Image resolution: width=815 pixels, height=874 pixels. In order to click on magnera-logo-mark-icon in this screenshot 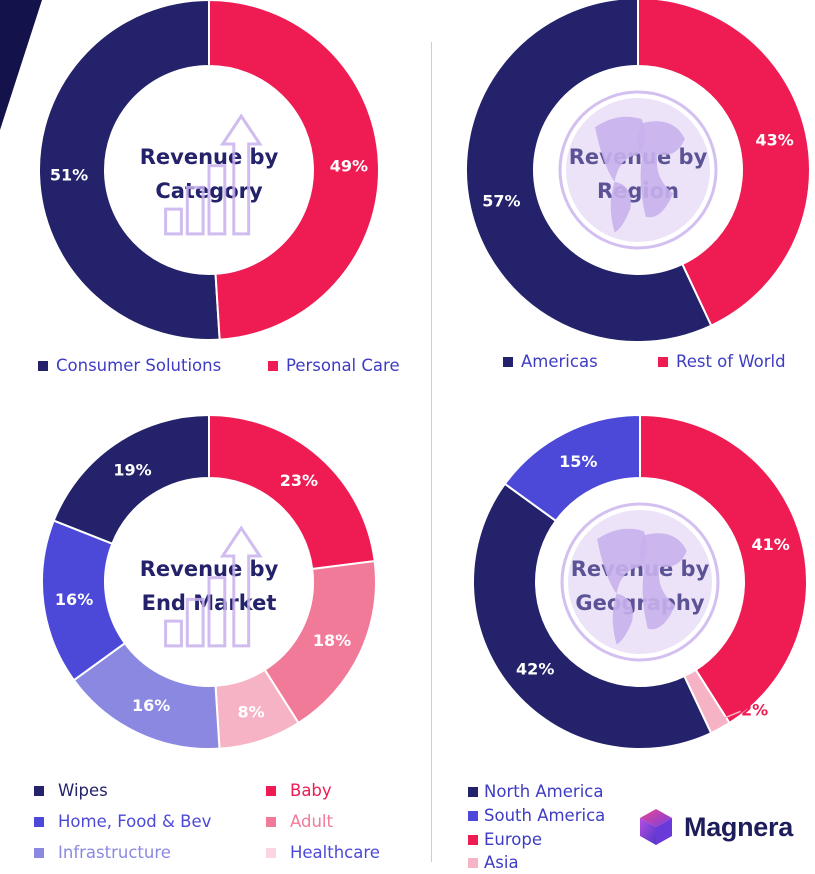, I will do `click(656, 827)`.